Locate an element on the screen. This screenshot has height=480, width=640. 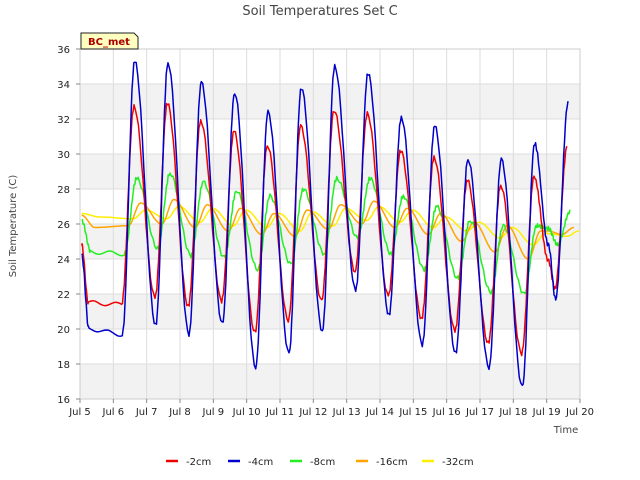
x-tick-label: Jul 6 is located at coordinates (113, 412).